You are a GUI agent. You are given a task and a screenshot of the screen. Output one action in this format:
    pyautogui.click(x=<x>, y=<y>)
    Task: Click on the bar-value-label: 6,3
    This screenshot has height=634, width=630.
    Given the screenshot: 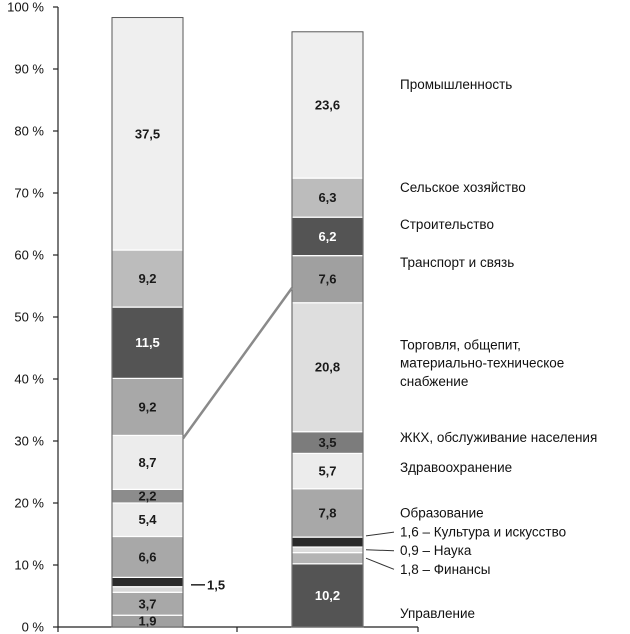 What is the action you would take?
    pyautogui.click(x=327, y=197)
    